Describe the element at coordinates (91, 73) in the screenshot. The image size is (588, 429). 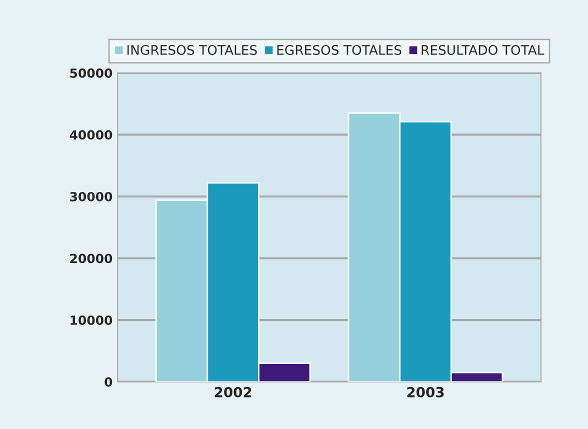
I see `y-tick-label: 50000` at that location.